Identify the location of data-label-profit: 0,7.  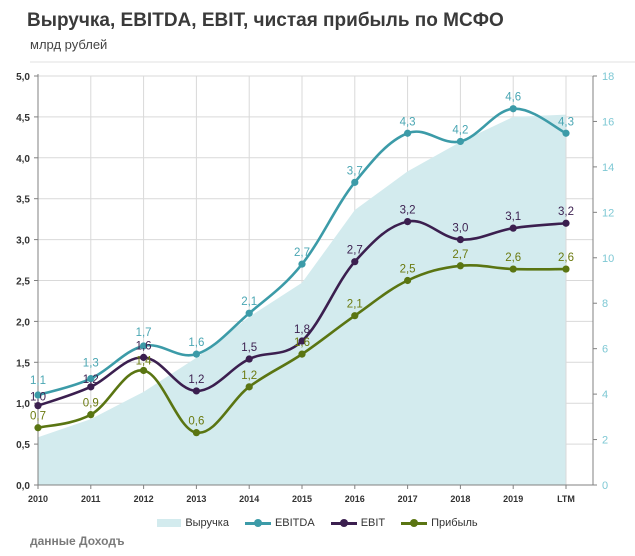
(38, 417).